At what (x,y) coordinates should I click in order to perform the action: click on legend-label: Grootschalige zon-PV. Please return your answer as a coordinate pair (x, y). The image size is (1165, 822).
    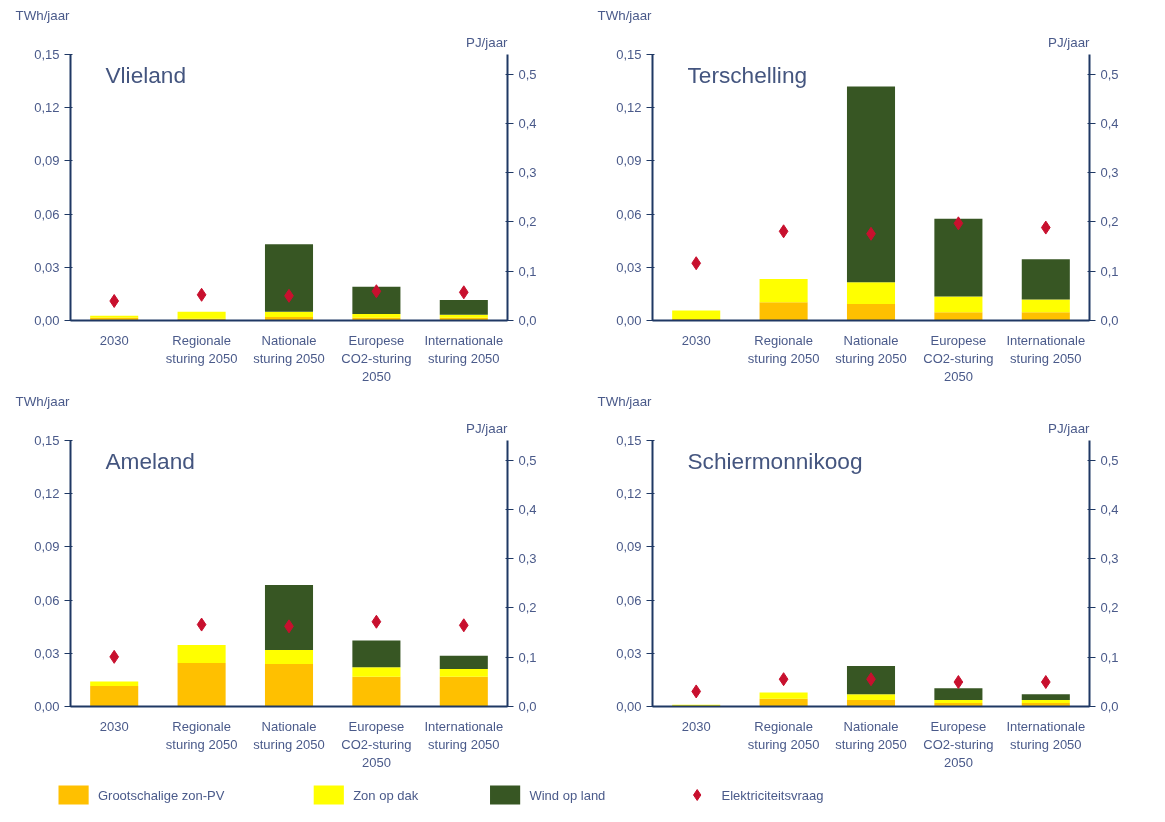
    Looking at the image, I should click on (161, 795).